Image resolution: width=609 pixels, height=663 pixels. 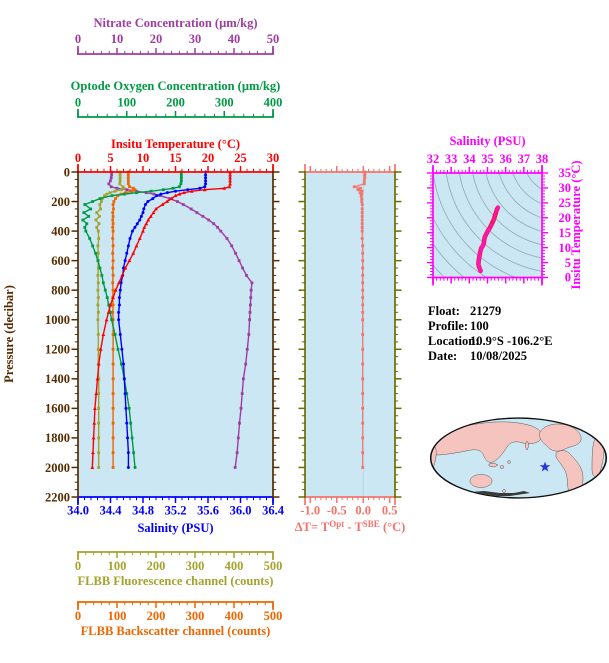 I want to click on ts-plot-area, so click(x=487, y=225).